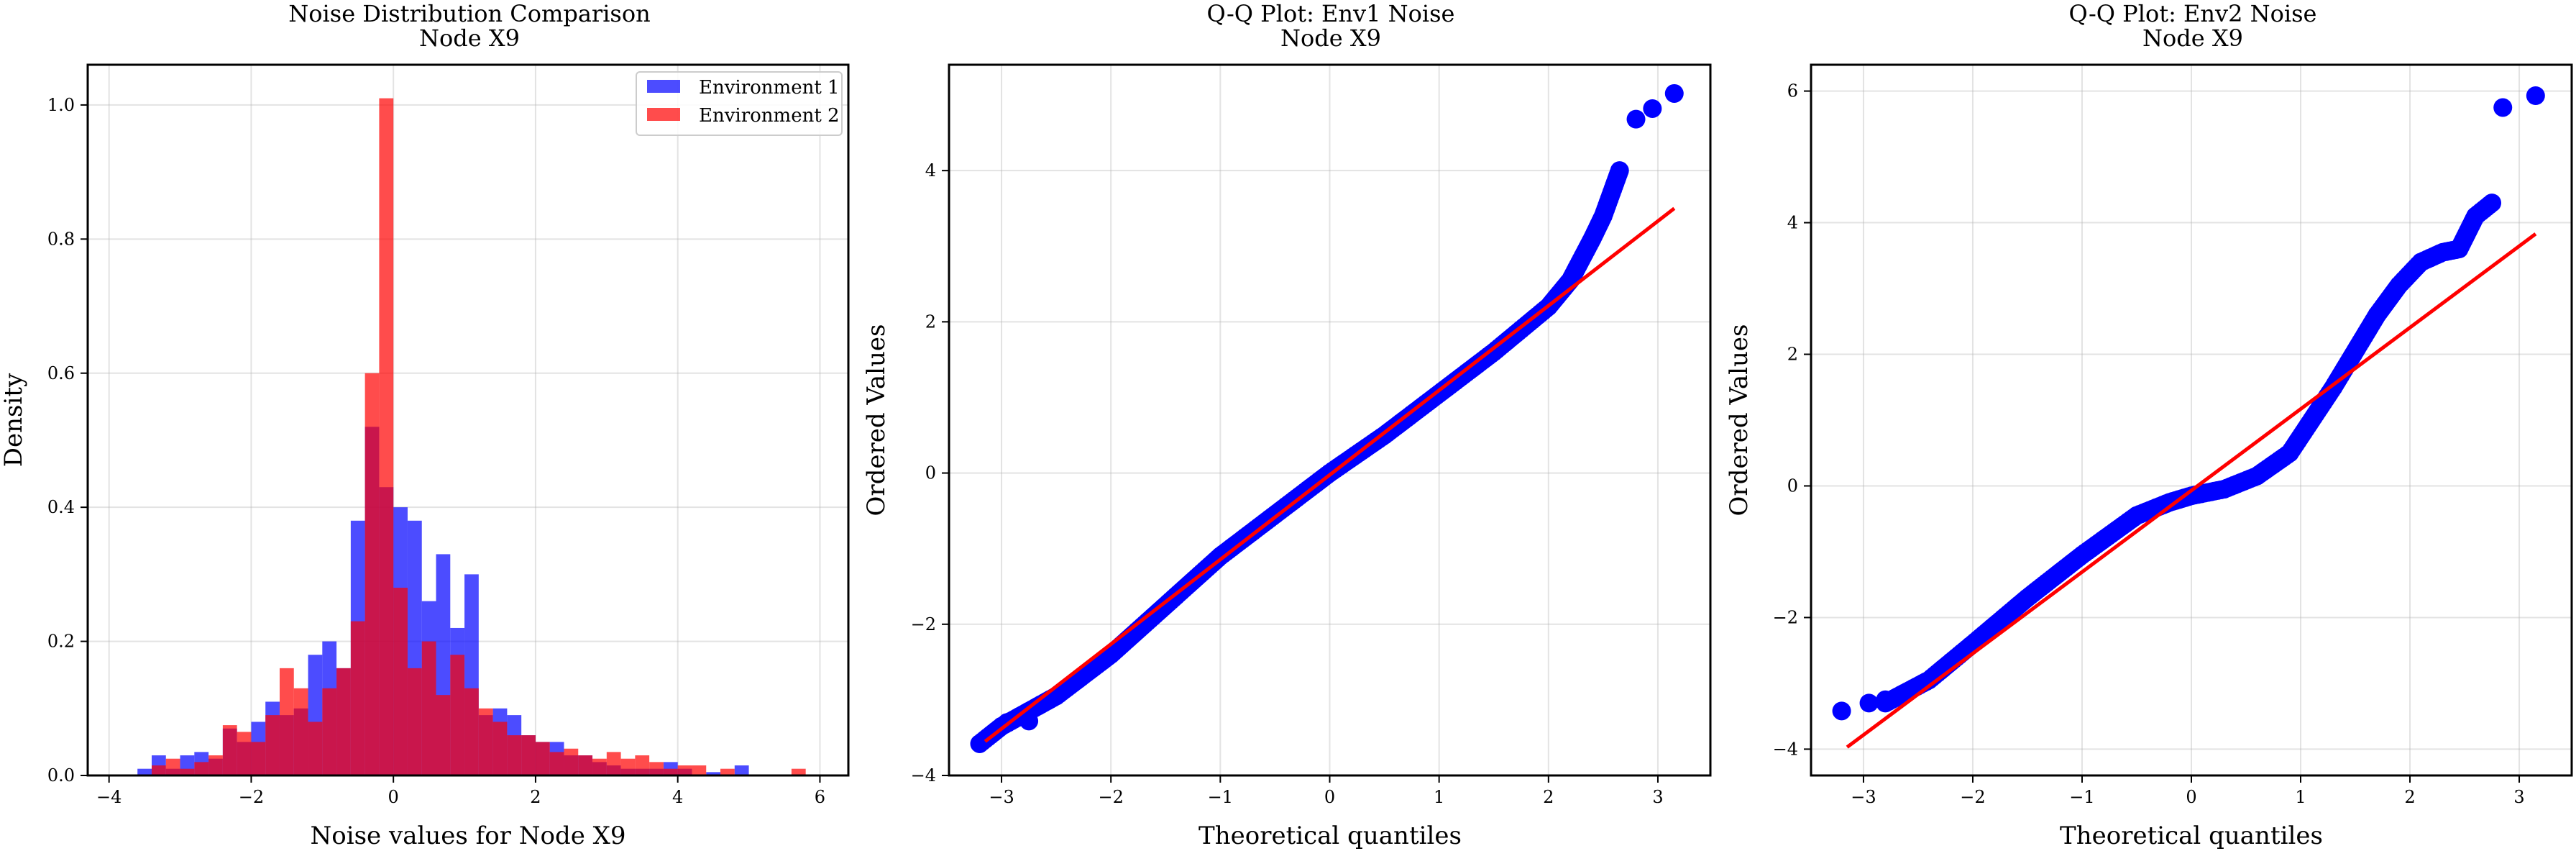  Describe the element at coordinates (61, 642) in the screenshot. I see `y-tick-label: 0.2` at that location.